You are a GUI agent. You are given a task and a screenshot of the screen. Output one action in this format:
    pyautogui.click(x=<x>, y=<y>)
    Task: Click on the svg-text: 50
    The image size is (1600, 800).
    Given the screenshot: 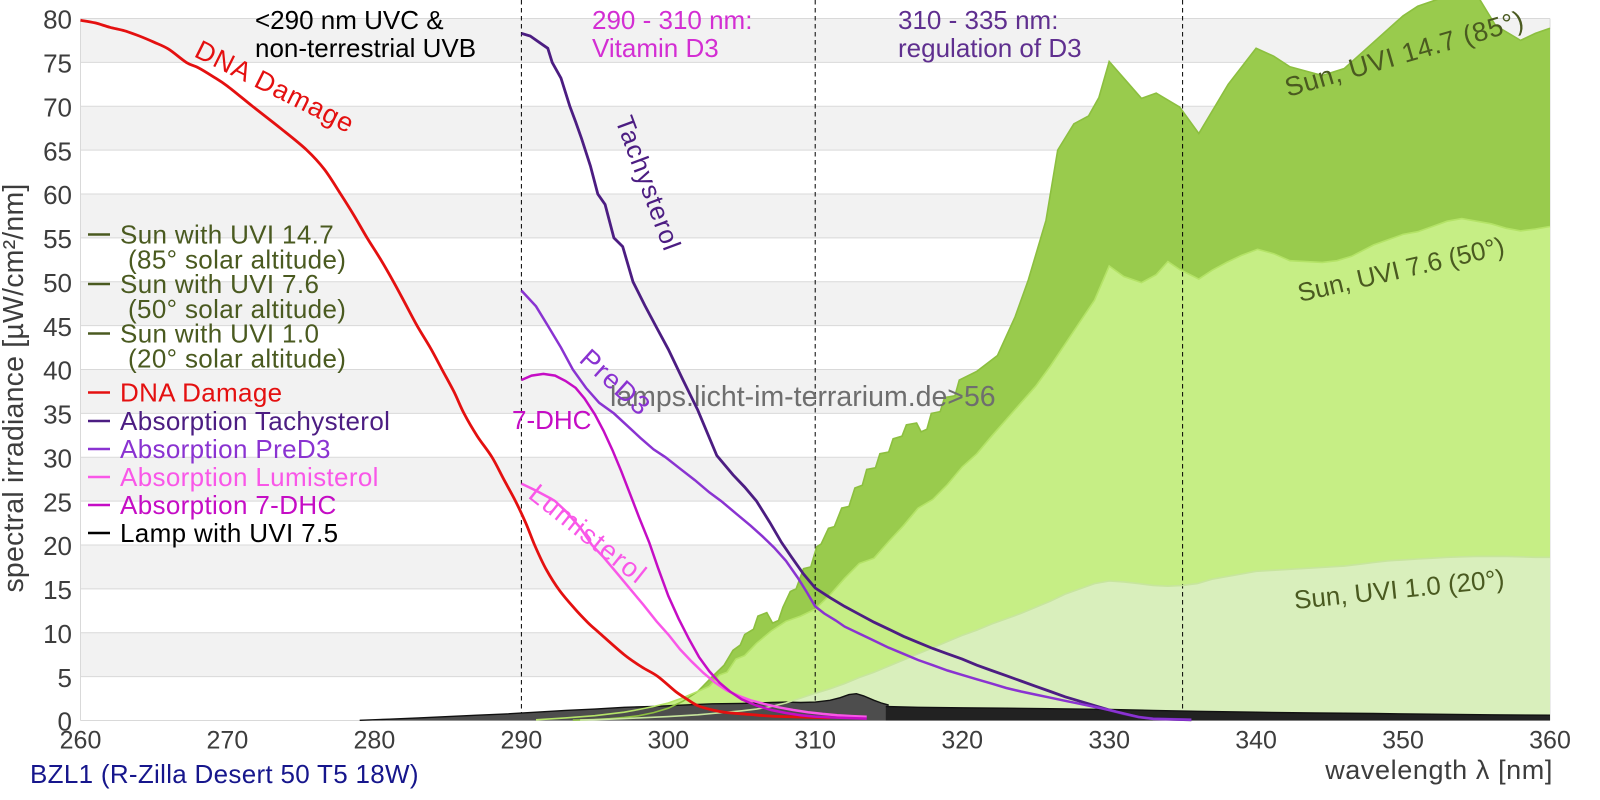 What is the action you would take?
    pyautogui.click(x=57, y=283)
    